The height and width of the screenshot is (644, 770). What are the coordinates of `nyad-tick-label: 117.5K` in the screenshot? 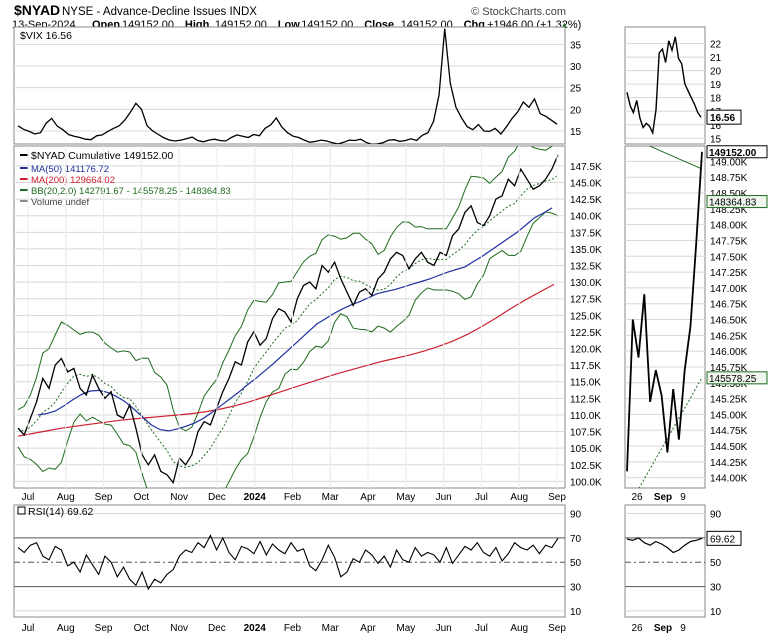 It's located at (585, 366).